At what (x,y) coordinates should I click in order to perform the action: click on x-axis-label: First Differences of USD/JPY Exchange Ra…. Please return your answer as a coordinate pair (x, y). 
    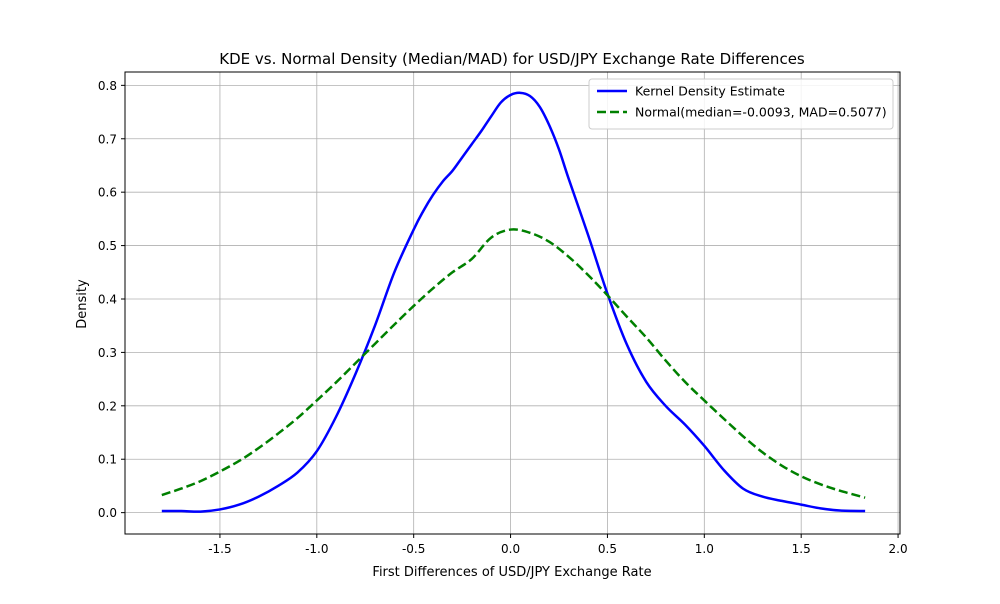
    Looking at the image, I should click on (511, 572).